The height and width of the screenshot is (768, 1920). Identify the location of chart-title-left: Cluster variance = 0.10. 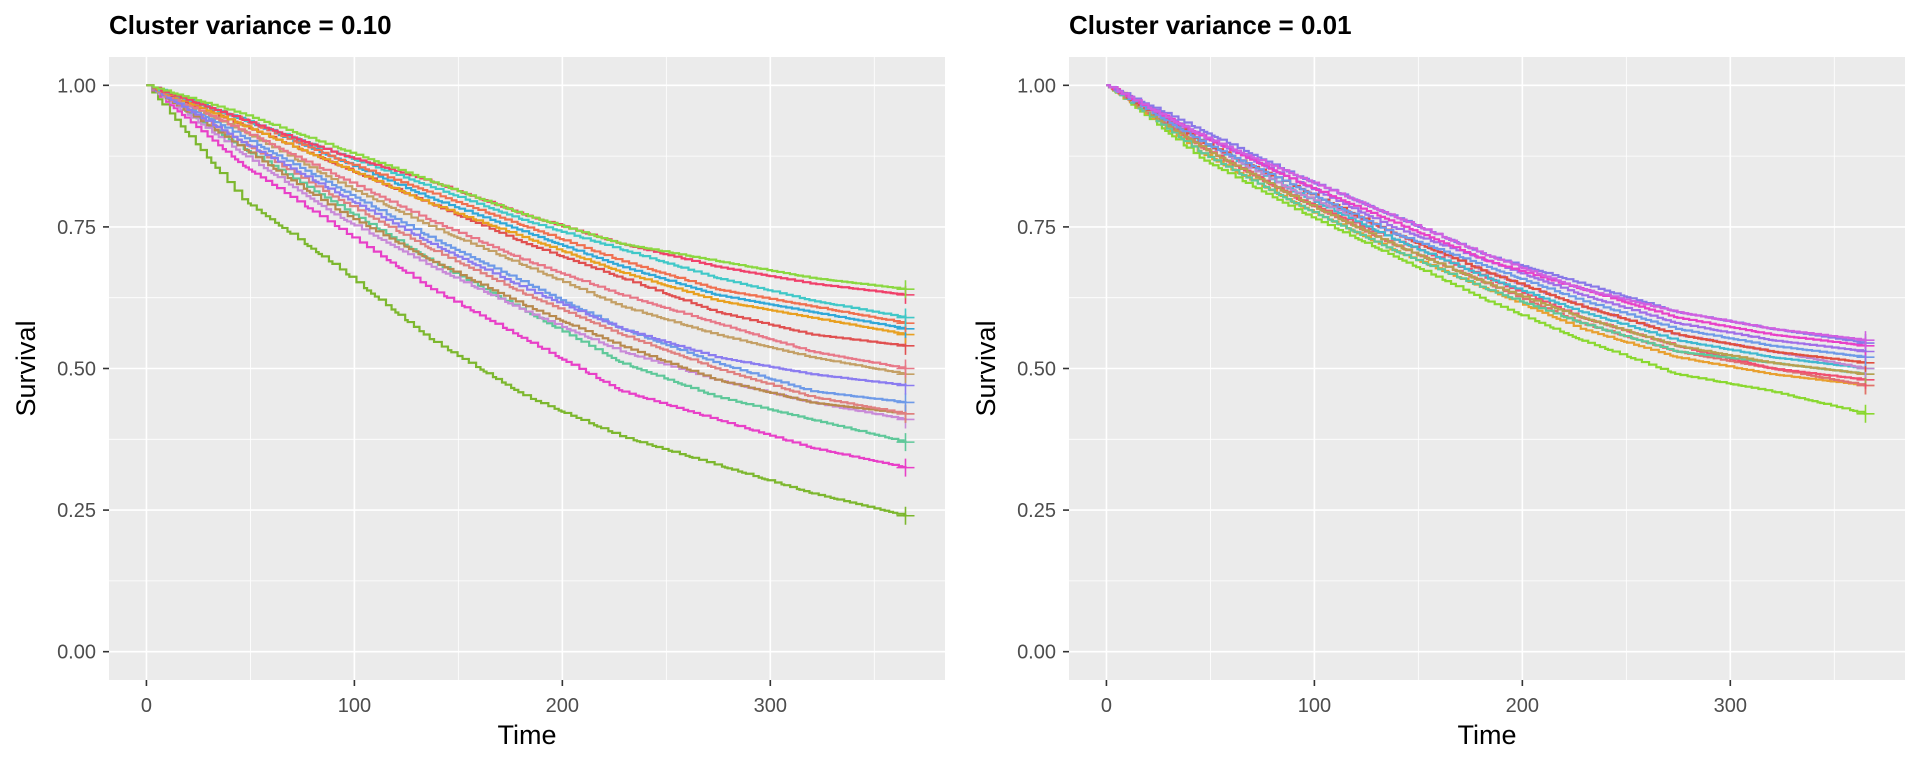
(250, 25).